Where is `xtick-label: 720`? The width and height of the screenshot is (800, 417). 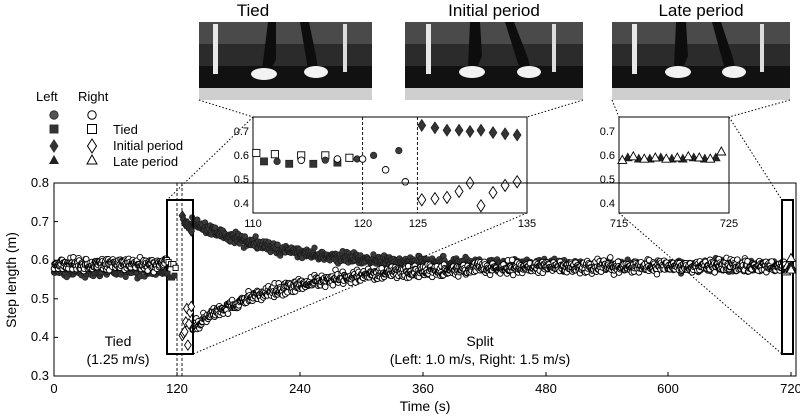
xtick-label: 720 is located at coordinates (790, 388).